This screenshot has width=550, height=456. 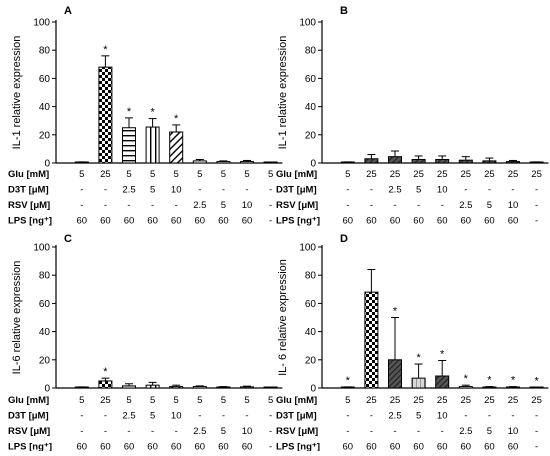 I want to click on panel-a-row-label: D3T [μM], so click(x=28, y=190).